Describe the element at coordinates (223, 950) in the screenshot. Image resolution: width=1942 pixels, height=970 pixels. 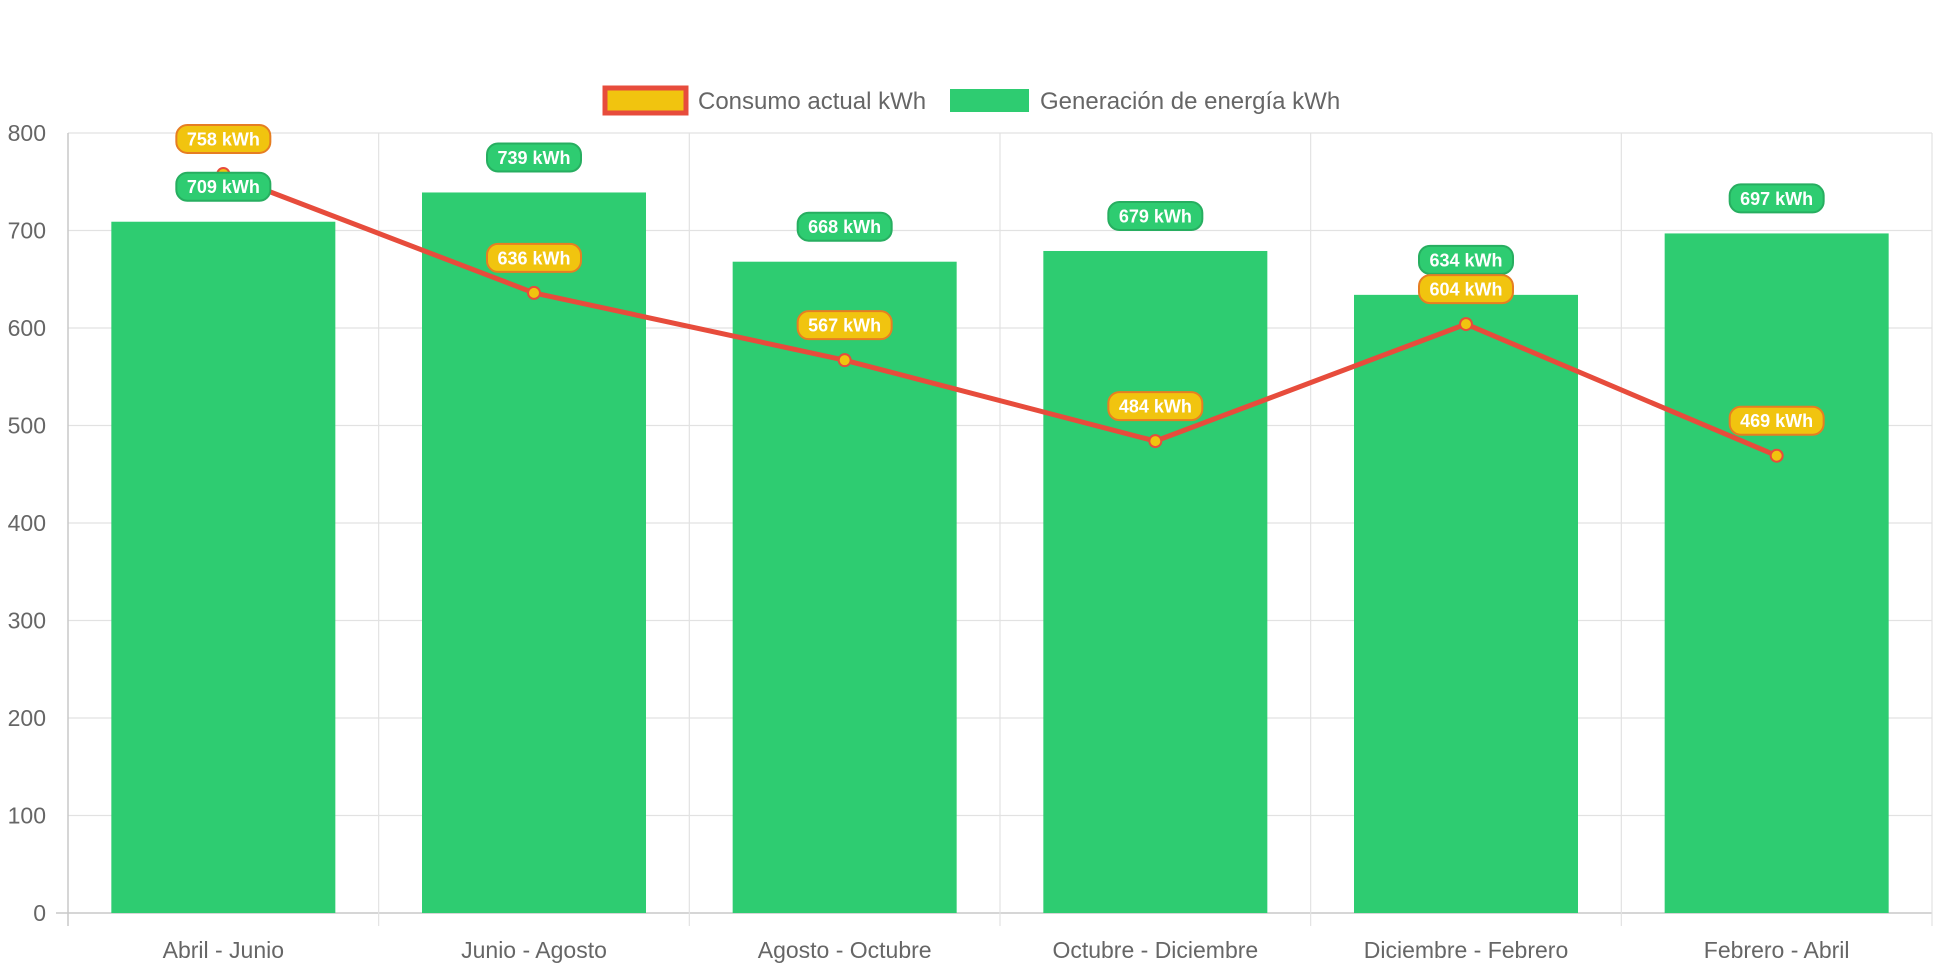
I see `x-tick-label: Abril - Junio` at that location.